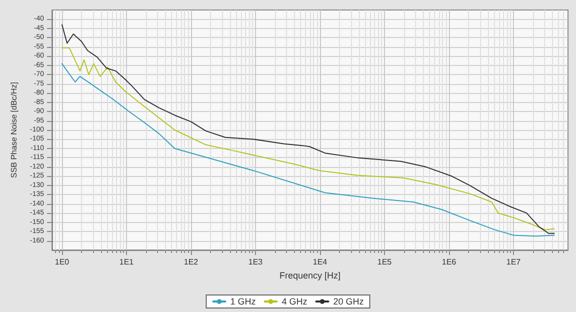 Image resolution: width=576 pixels, height=312 pixels. Describe the element at coordinates (320, 262) in the screenshot. I see `x-tick-label: 1E4` at that location.